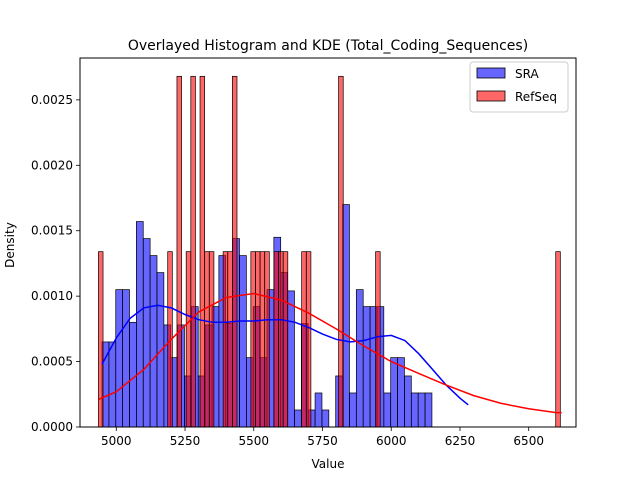  I want to click on legend-swatch-sra, so click(491, 73).